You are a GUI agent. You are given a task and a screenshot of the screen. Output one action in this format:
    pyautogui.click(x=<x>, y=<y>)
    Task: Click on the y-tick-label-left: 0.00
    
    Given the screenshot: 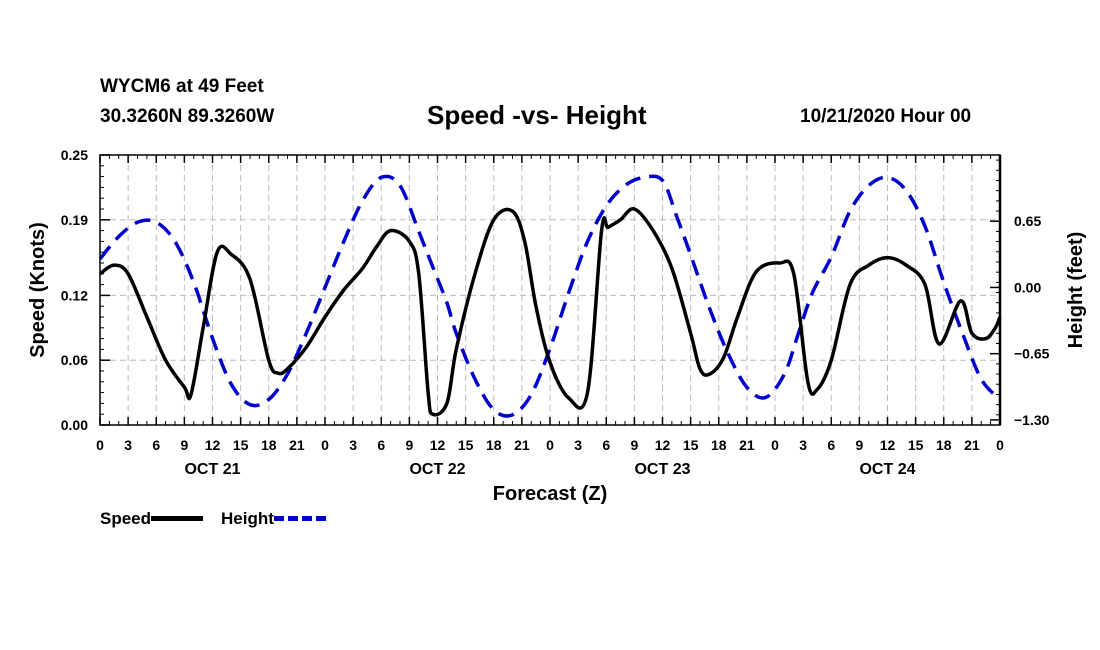 What is the action you would take?
    pyautogui.click(x=74, y=425)
    